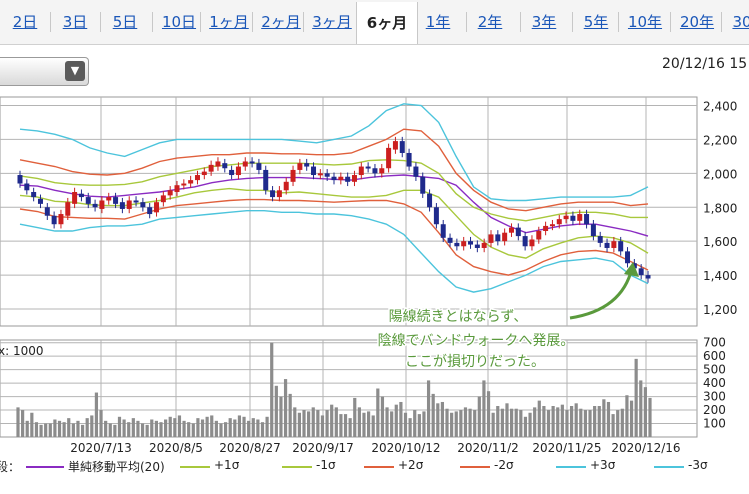 The height and width of the screenshot is (494, 749). Describe the element at coordinates (596, 22) in the screenshot. I see `tab-11: 5年` at that location.